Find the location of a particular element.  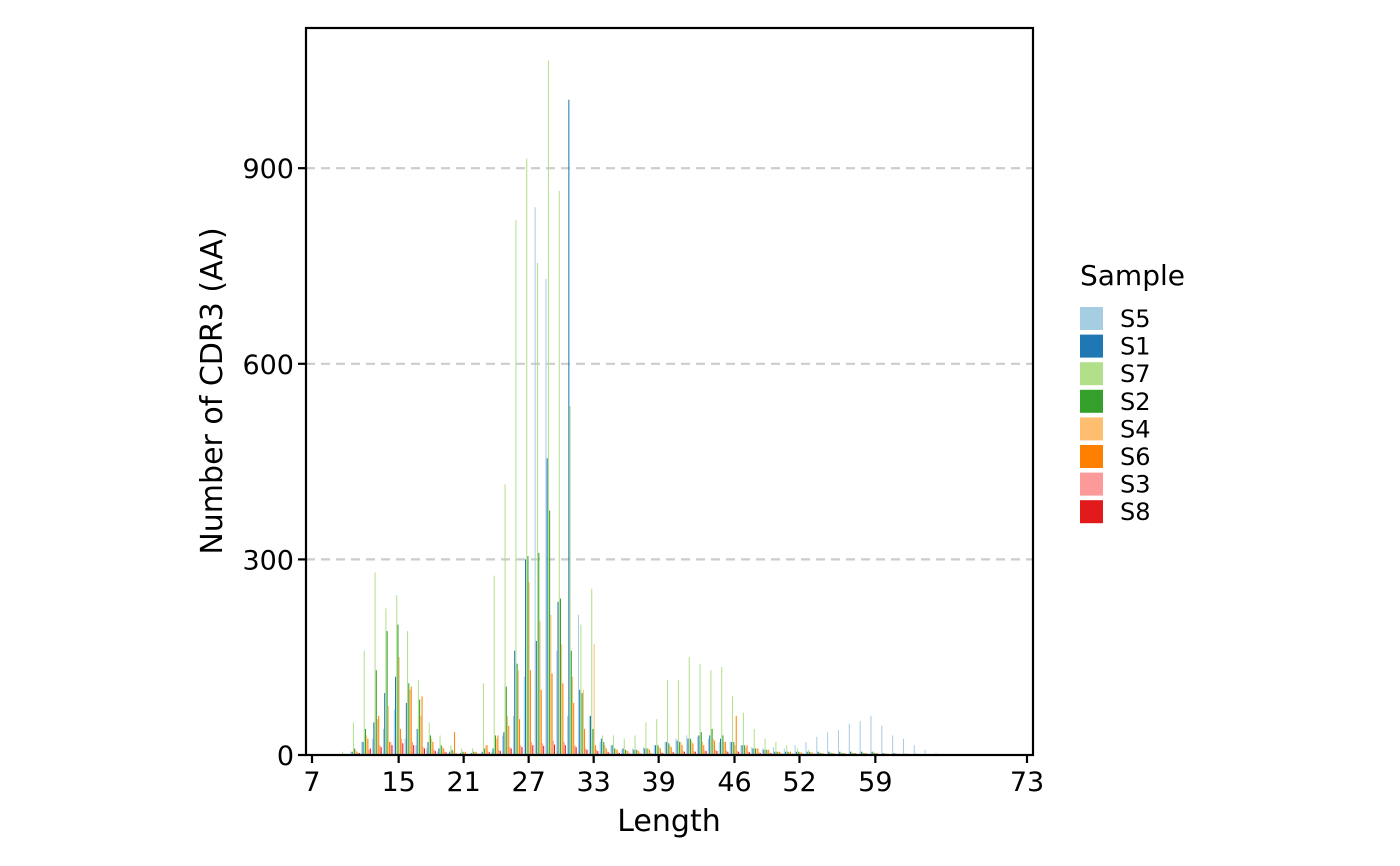

legend-label-s6: S6 is located at coordinates (1135, 457).